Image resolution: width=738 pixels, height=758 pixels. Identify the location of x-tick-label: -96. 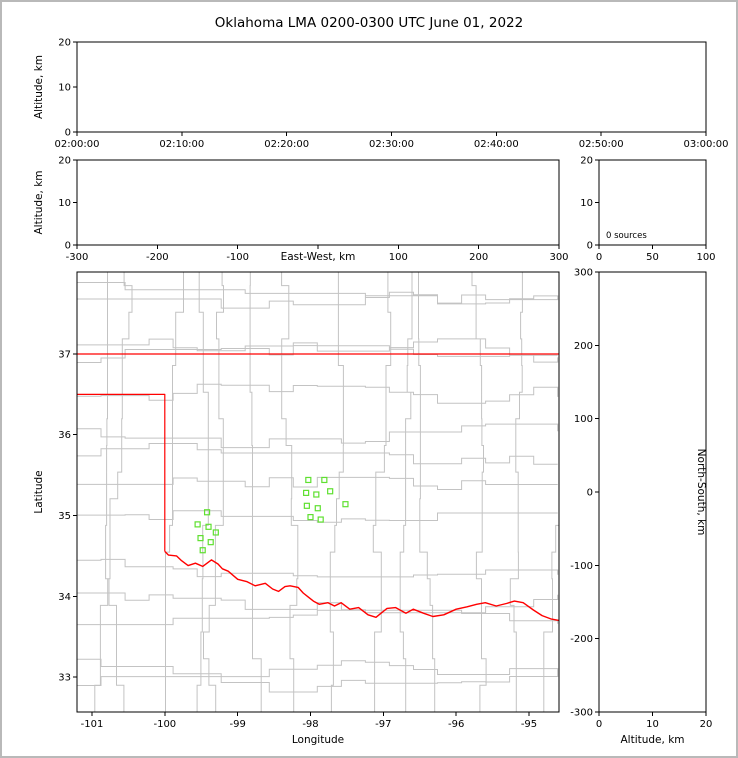
(456, 724).